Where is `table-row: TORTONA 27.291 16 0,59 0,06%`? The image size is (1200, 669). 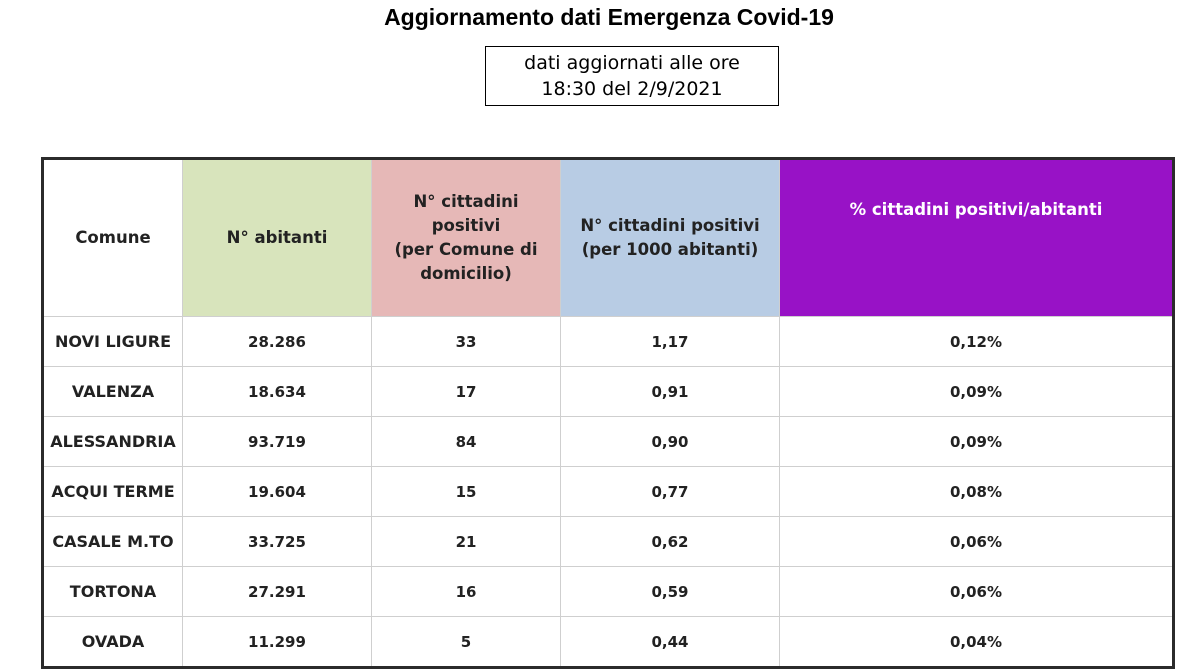
table-row: TORTONA 27.291 16 0,59 0,06% is located at coordinates (608, 591).